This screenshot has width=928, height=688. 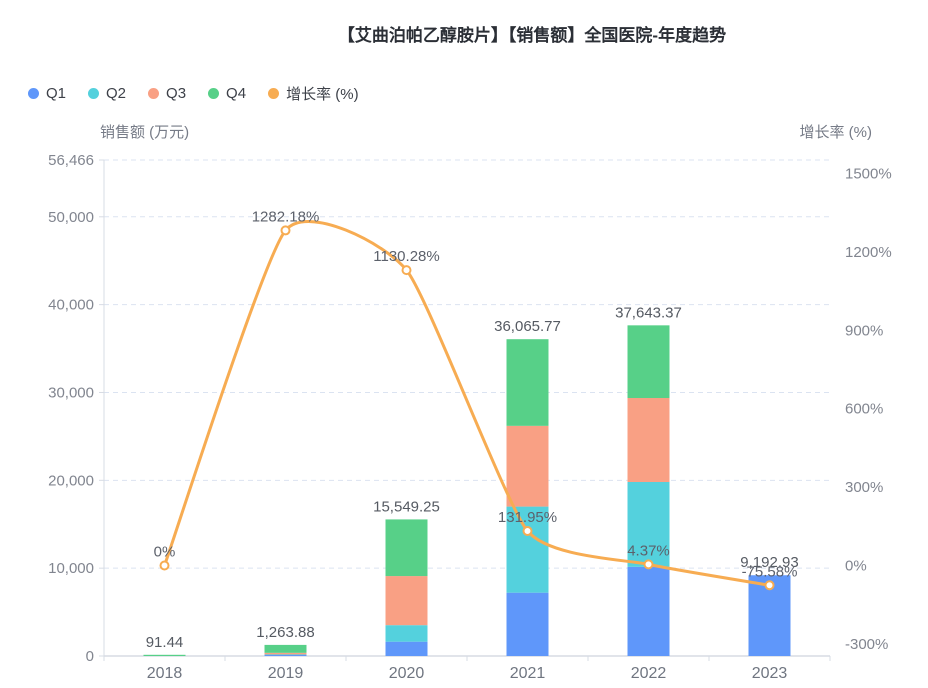 I want to click on growth-rate-label: 4.37%, so click(x=648, y=550).